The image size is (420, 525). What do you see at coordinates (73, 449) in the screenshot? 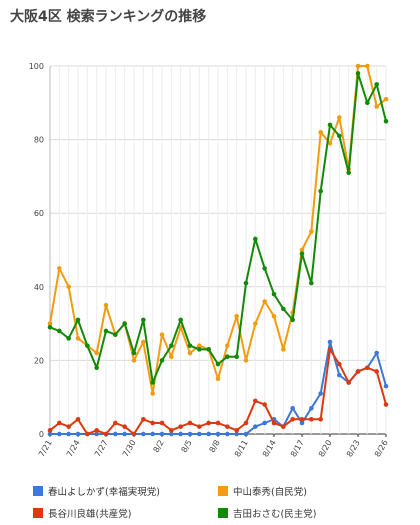
I see `x-tick-label: 7/24` at bounding box center [73, 449].